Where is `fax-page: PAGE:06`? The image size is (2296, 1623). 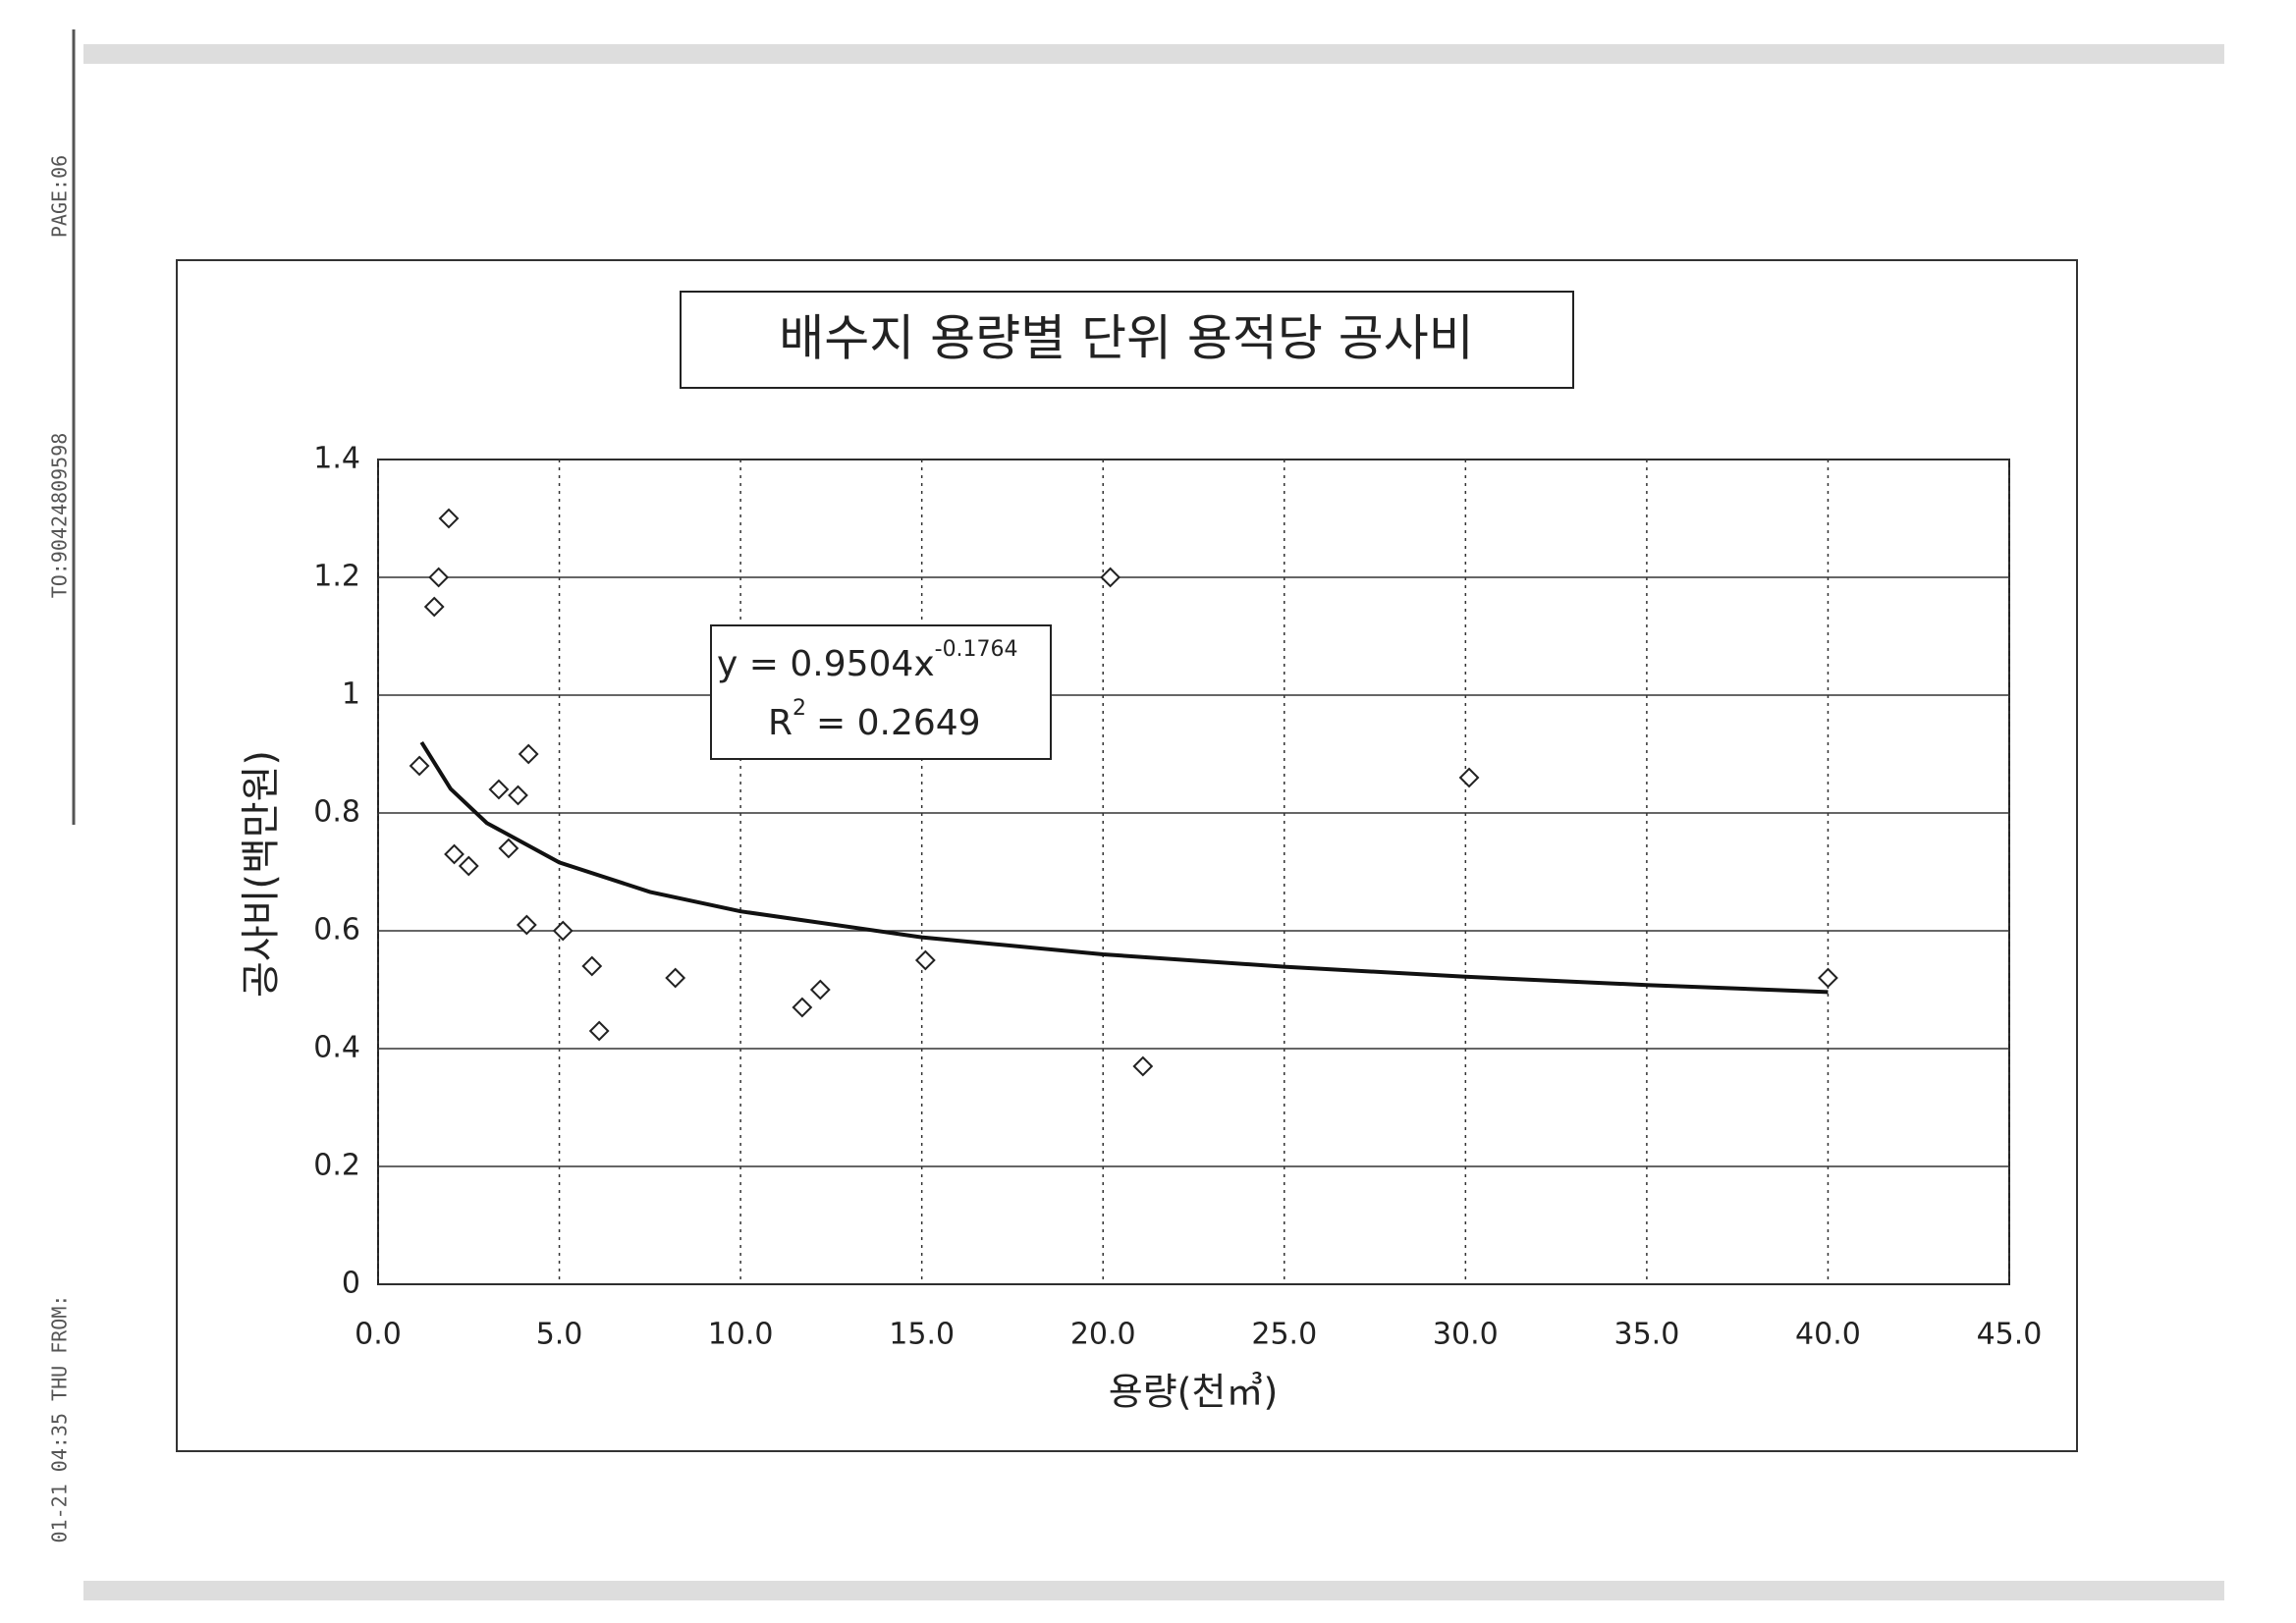 fax-page: PAGE:06 is located at coordinates (60, 197).